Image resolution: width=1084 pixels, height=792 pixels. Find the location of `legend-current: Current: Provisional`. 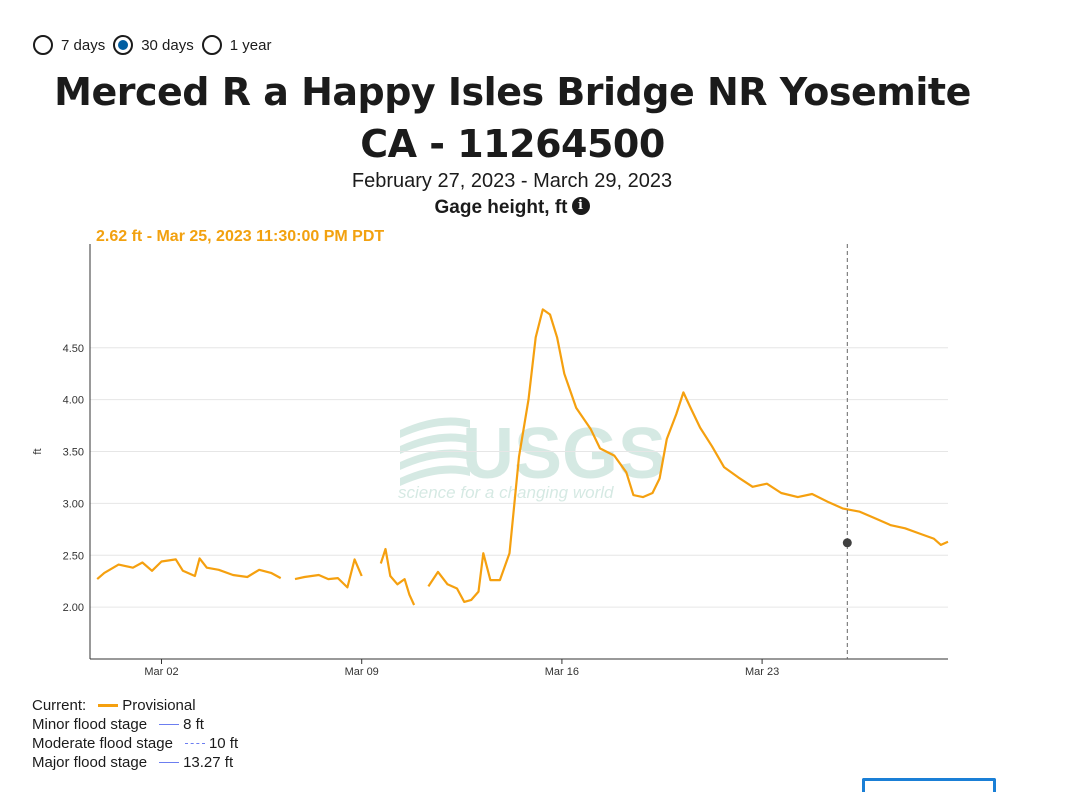

legend-current: Current: Provisional is located at coordinates (135, 705).